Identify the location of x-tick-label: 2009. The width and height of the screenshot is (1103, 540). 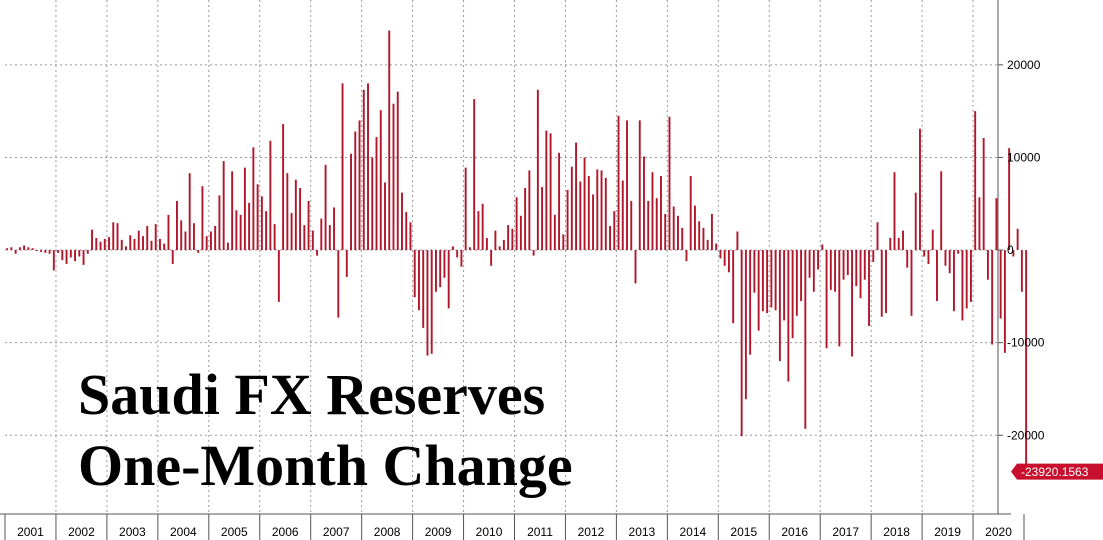
(438, 532).